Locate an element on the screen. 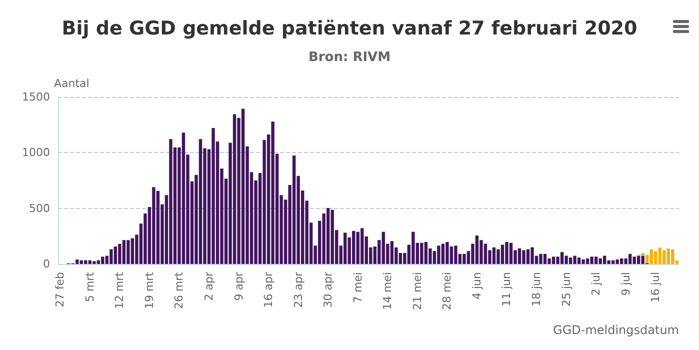 This screenshot has width=699, height=350. y-tick-label: 1500 is located at coordinates (36, 97).